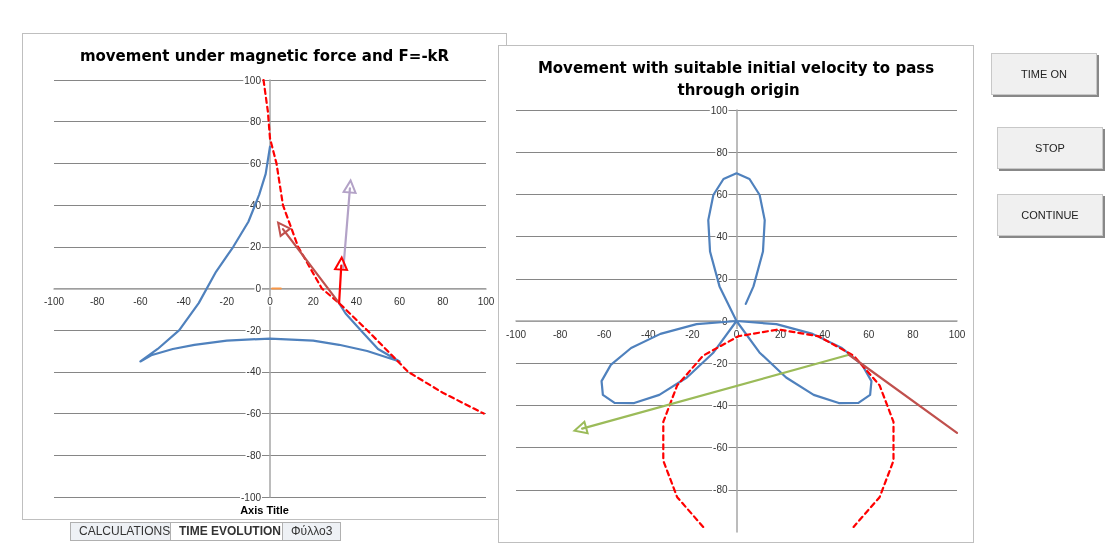 This screenshot has height=543, width=1108. I want to click on y-tick-label: -100, so click(251, 497).